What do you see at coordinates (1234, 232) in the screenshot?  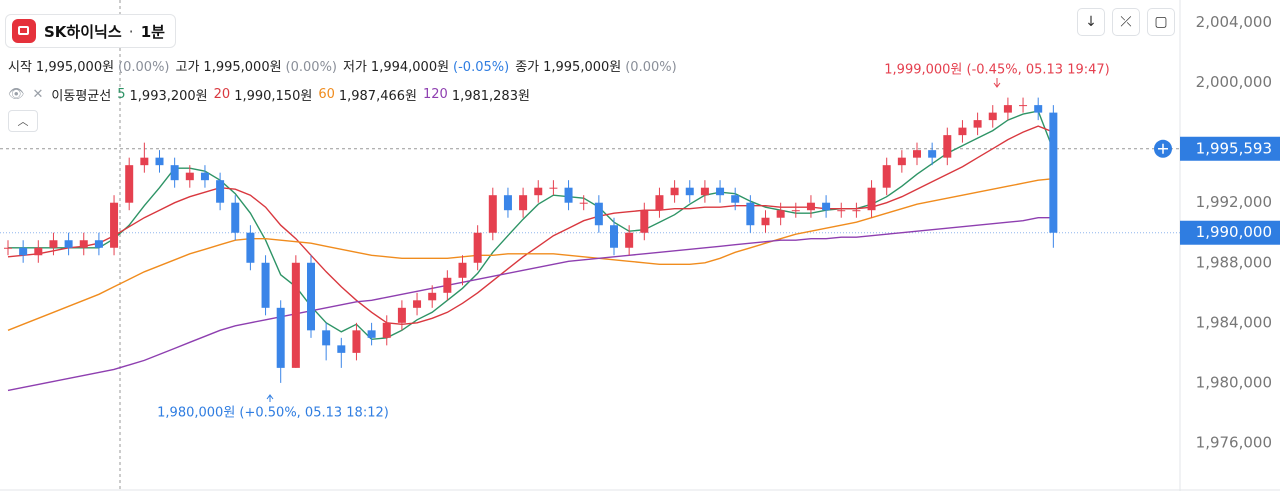 I see `last-price-label: 1,990,000` at bounding box center [1234, 232].